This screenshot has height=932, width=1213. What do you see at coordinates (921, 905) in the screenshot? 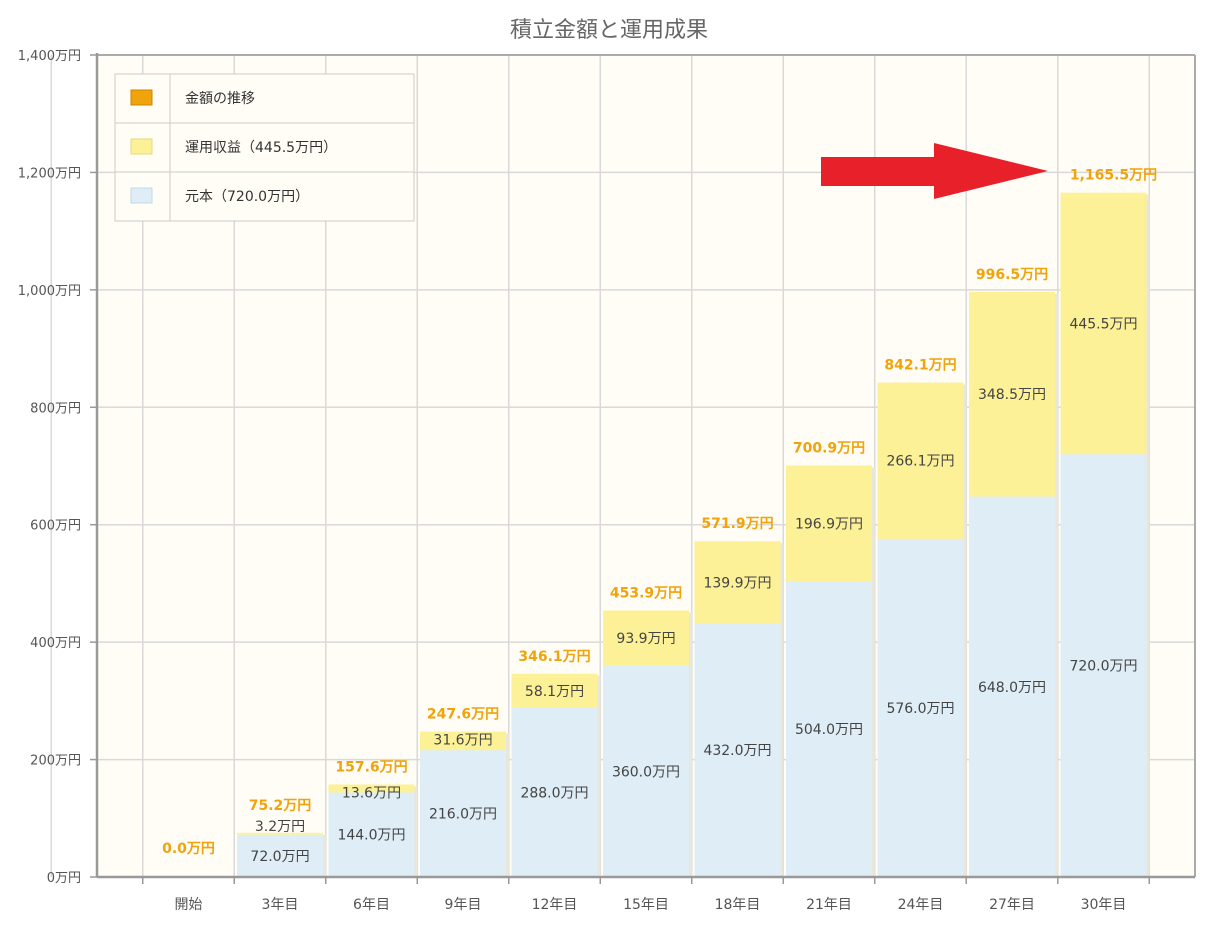
I see `x-tick-label: 24年目` at bounding box center [921, 905].